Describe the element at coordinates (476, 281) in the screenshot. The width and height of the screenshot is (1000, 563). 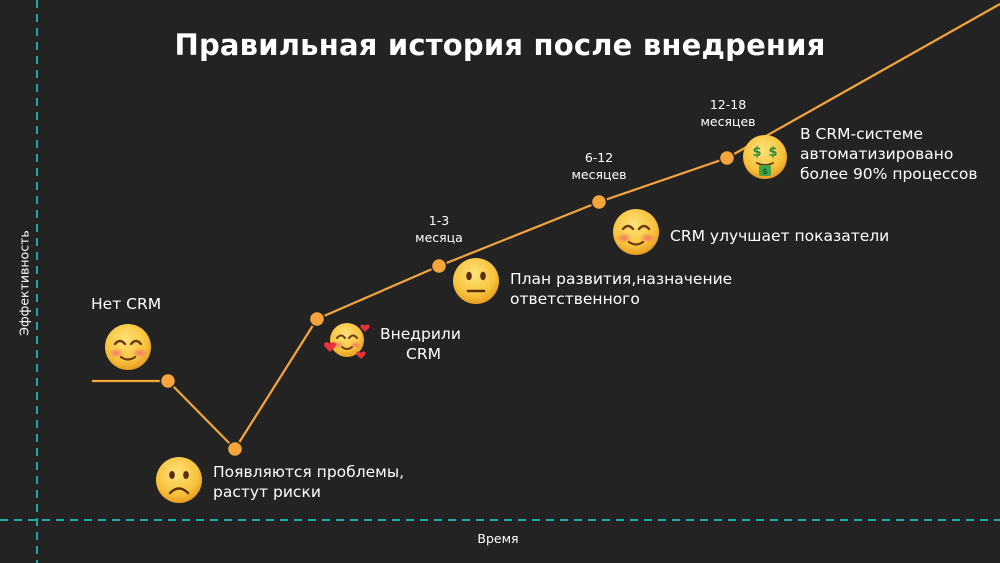
I see `neutral-face-icon` at that location.